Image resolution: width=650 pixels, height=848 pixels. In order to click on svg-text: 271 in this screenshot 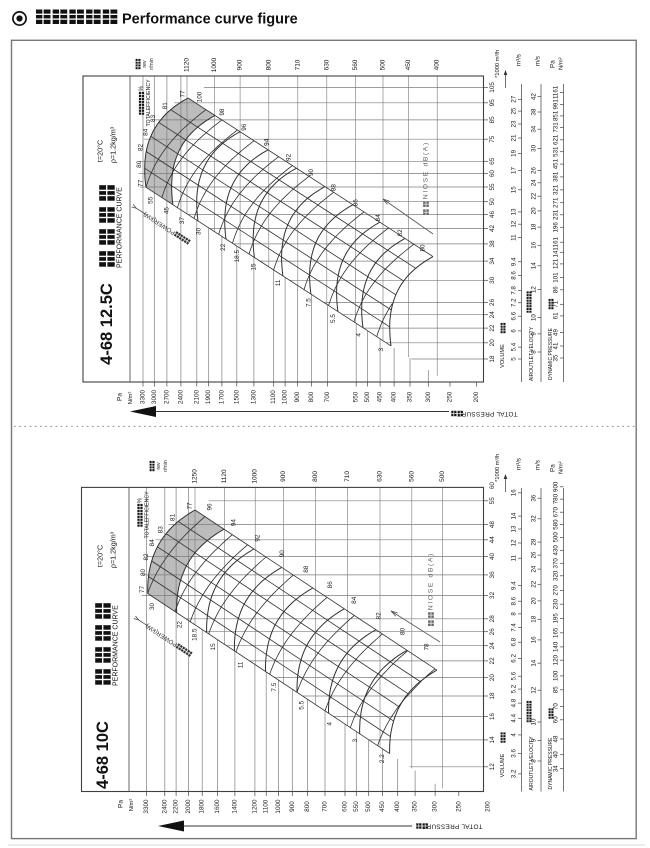, I will do `click(556, 202)`.